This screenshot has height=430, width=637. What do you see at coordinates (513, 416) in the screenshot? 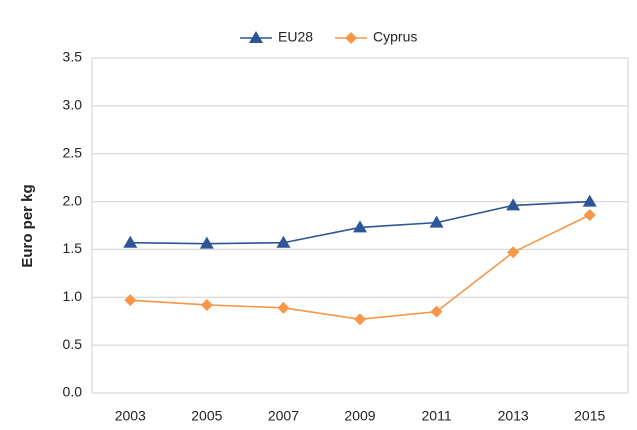
I see `x-tick-label: 2013` at bounding box center [513, 416].